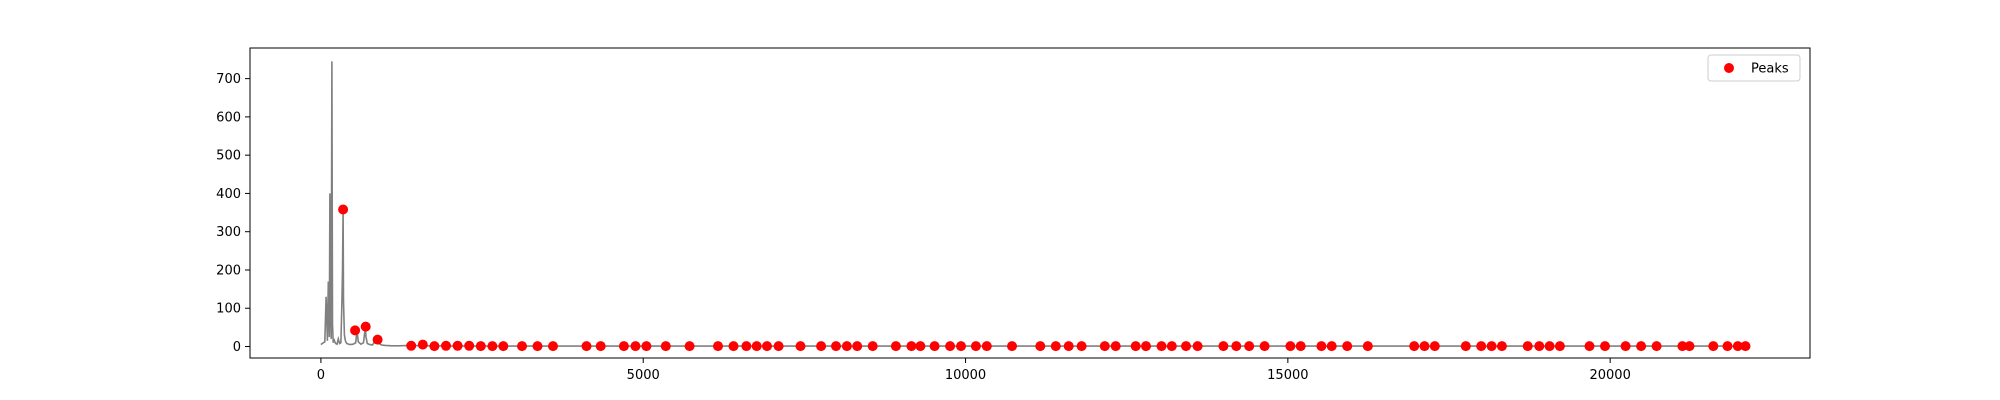  Describe the element at coordinates (228, 309) in the screenshot. I see `y-tick-label: 100` at that location.